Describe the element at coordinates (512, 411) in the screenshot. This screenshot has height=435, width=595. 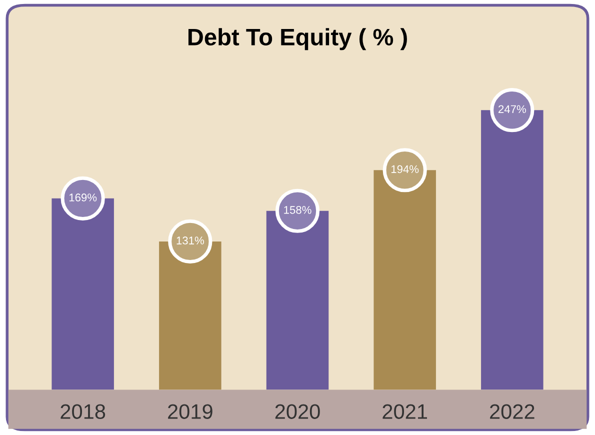
I see `x-tick-label: 2022` at that location.